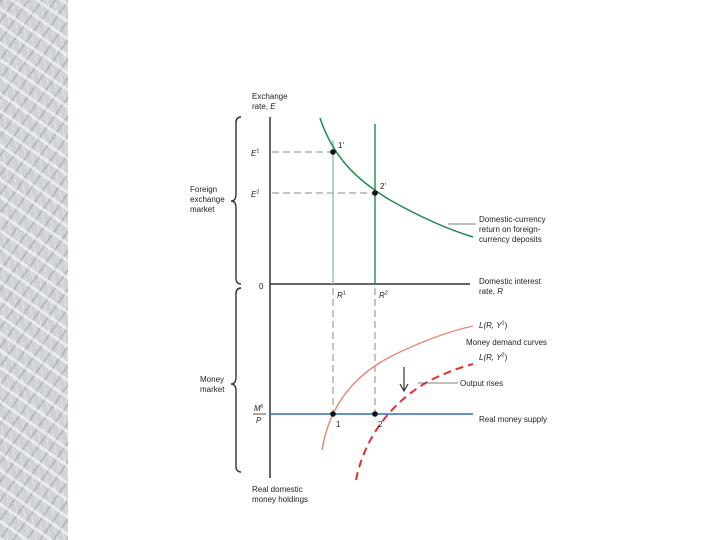  What do you see at coordinates (207, 199) in the screenshot?
I see `fx-market-label-line2: exchange` at bounding box center [207, 199].